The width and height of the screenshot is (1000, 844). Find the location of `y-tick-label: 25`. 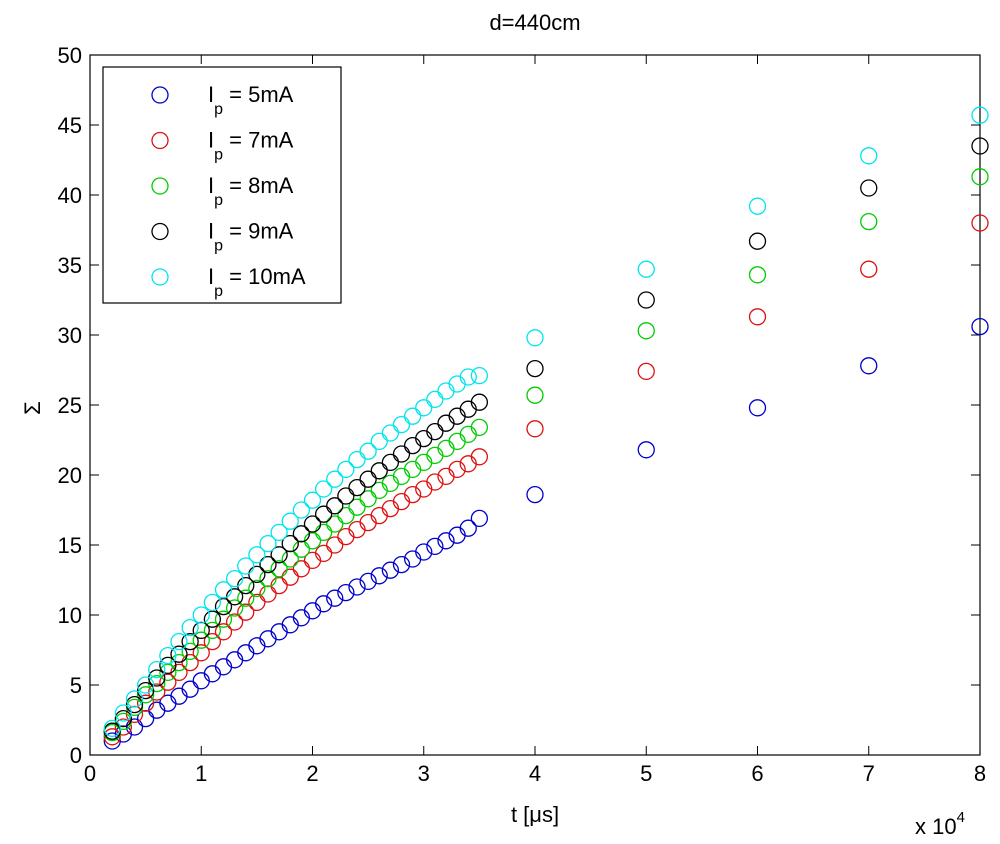

y-tick-label: 25 is located at coordinates (70, 405).